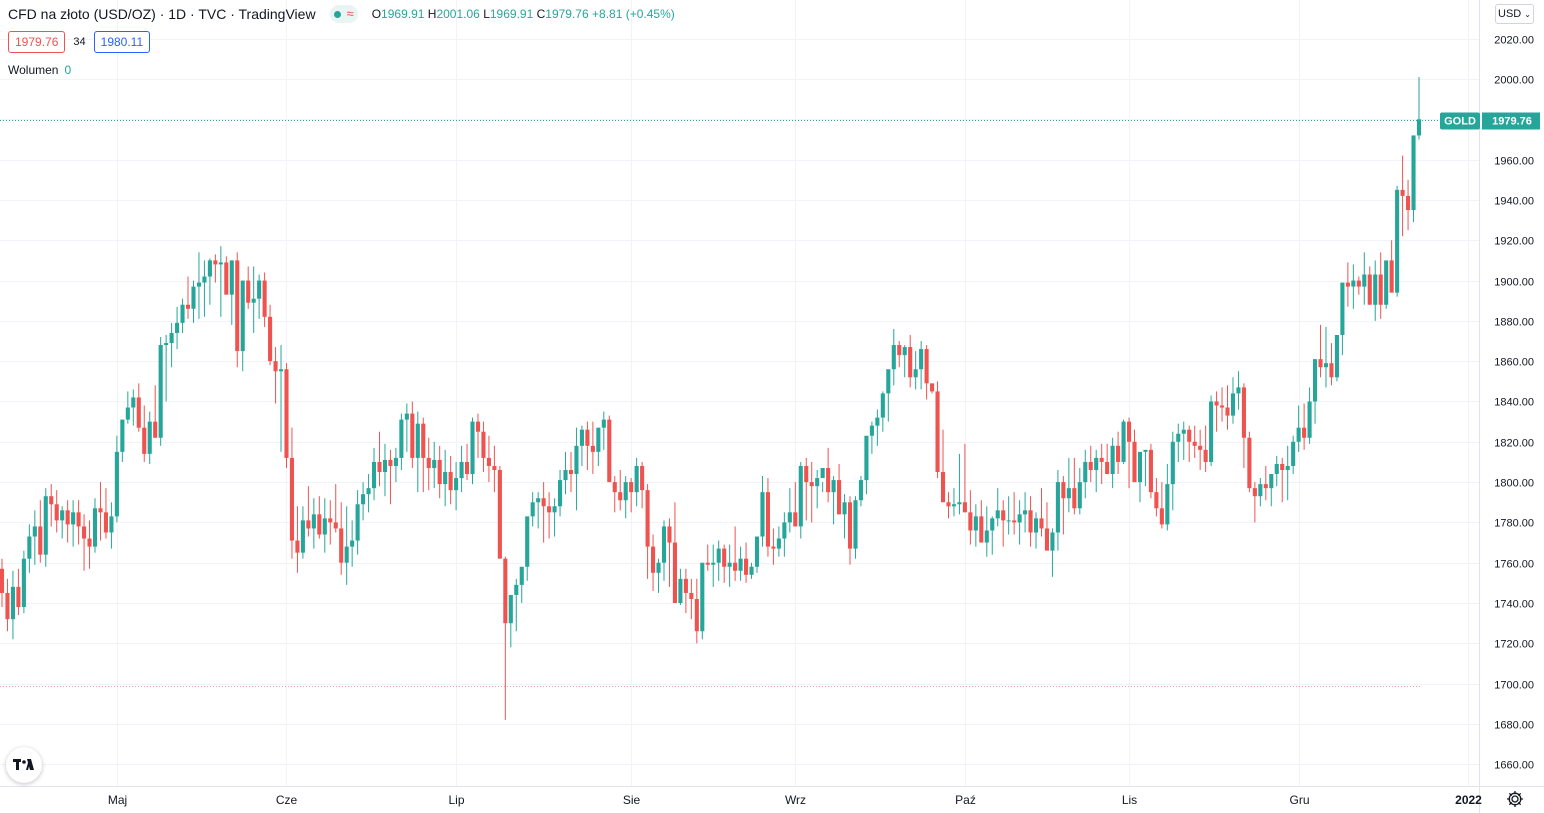  Describe the element at coordinates (486, 14) in the screenshot. I see `low-label: L` at that location.